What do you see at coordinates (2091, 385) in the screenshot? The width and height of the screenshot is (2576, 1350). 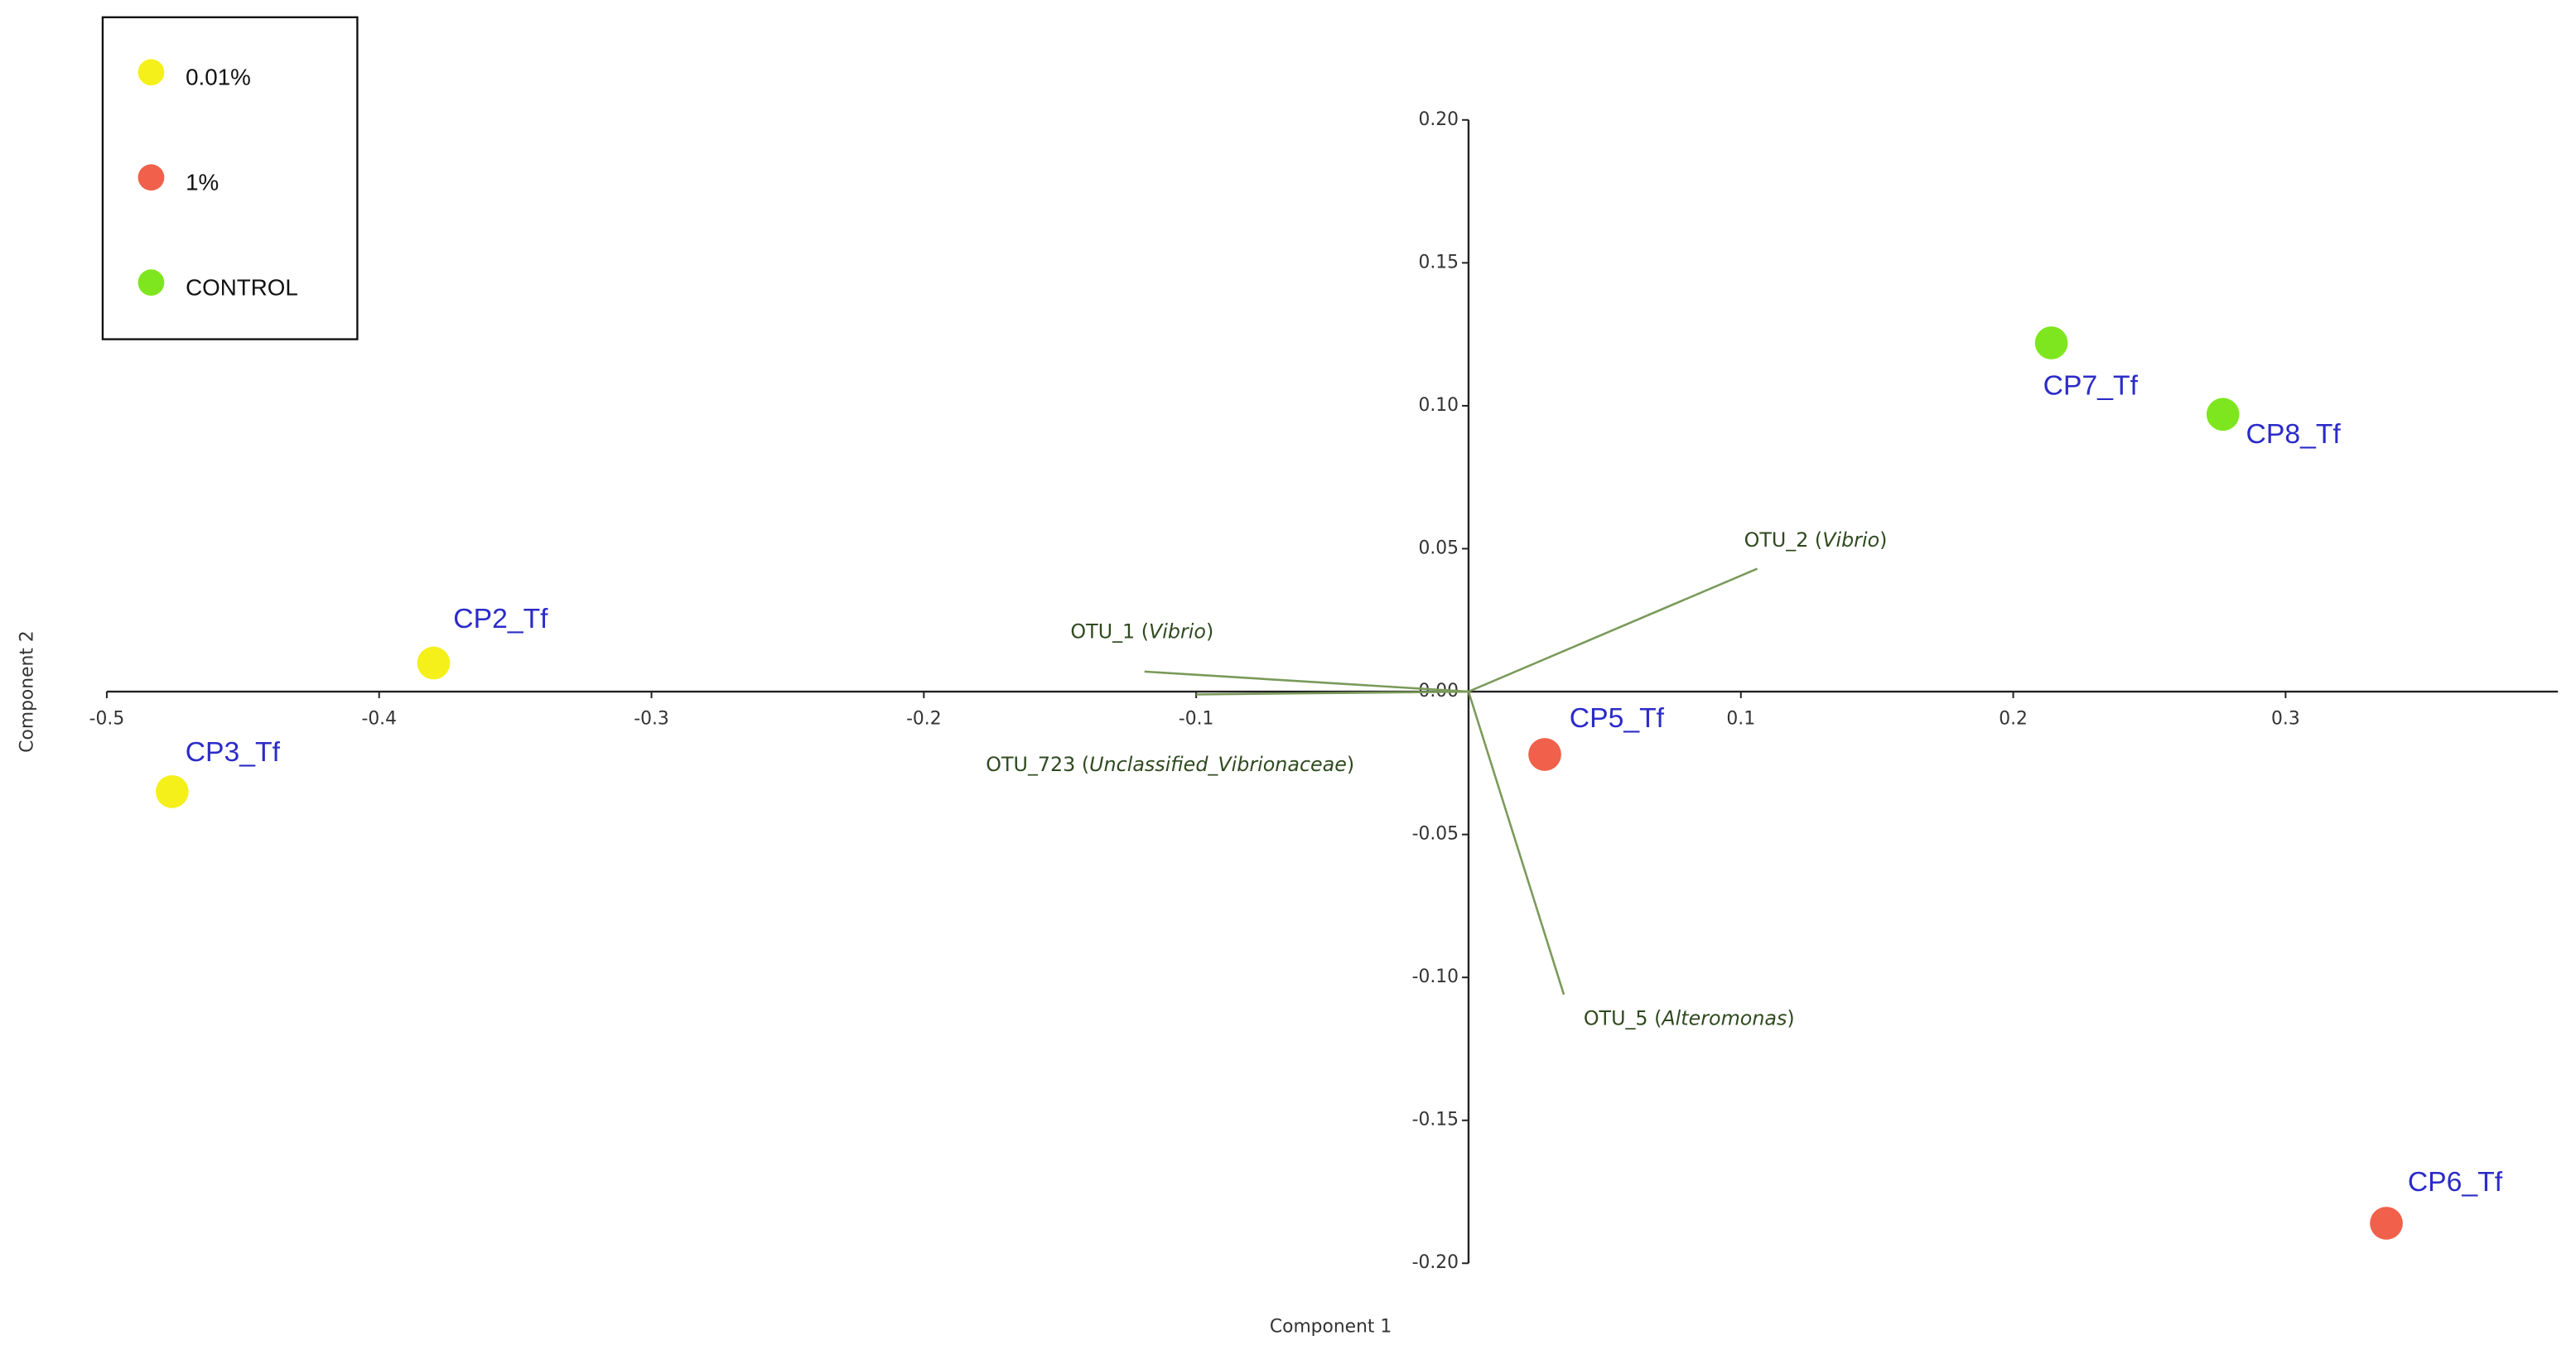 I see `point-label: CP7_Tf` at bounding box center [2091, 385].